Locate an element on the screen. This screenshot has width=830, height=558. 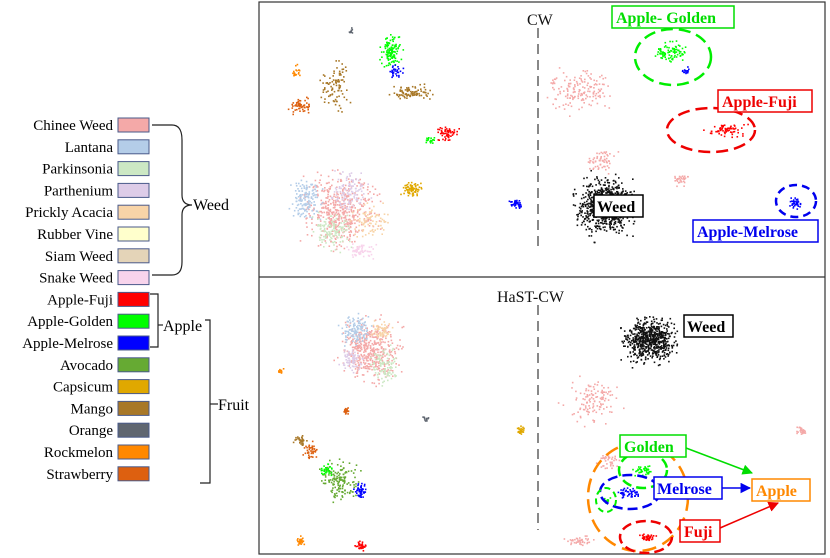
golden-box-bottom is located at coordinates (653, 446).